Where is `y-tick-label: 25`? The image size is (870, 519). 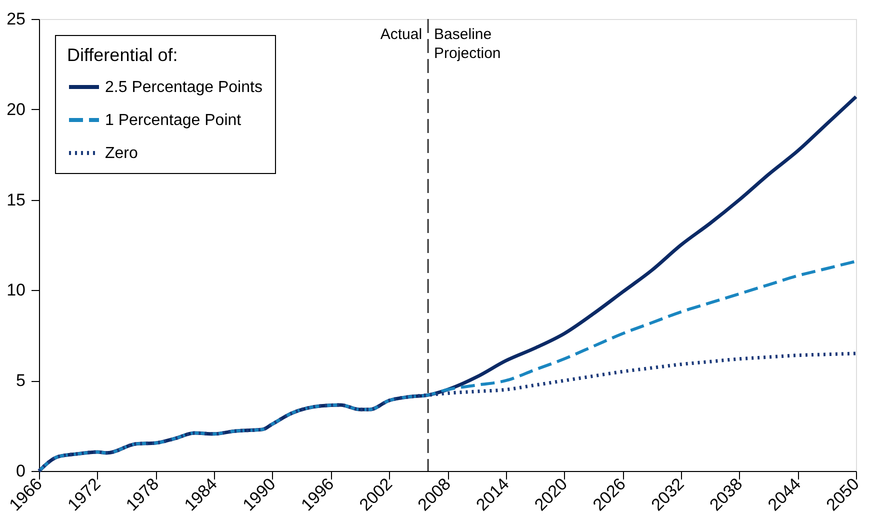 y-tick-label: 25 is located at coordinates (16, 19).